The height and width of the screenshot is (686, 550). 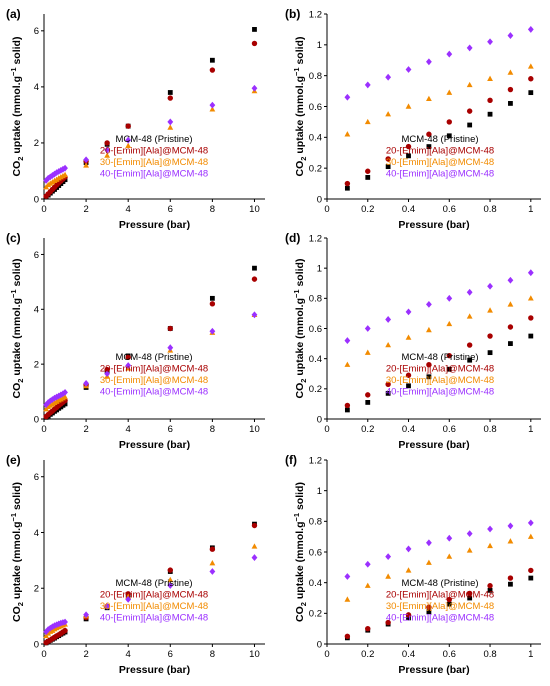 I want to click on x-tick-label: 0.4, so click(x=408, y=209).